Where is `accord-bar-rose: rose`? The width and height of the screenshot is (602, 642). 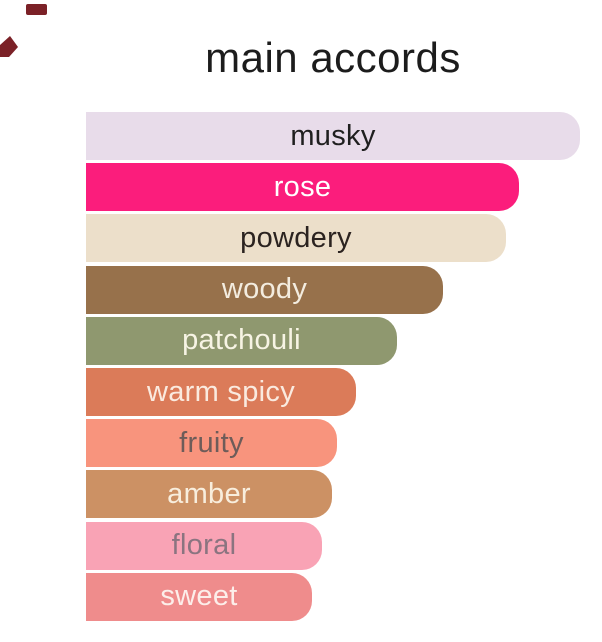
accord-bar-rose: rose is located at coordinates (302, 187).